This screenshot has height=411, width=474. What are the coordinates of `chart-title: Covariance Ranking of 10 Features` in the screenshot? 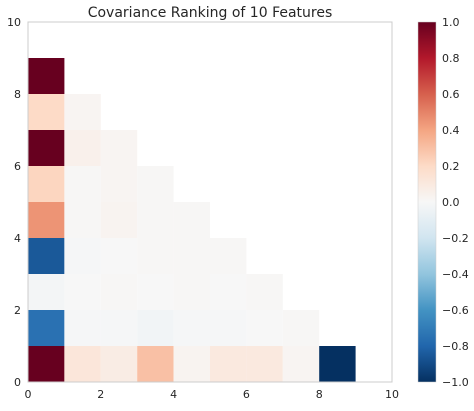 It's located at (210, 13).